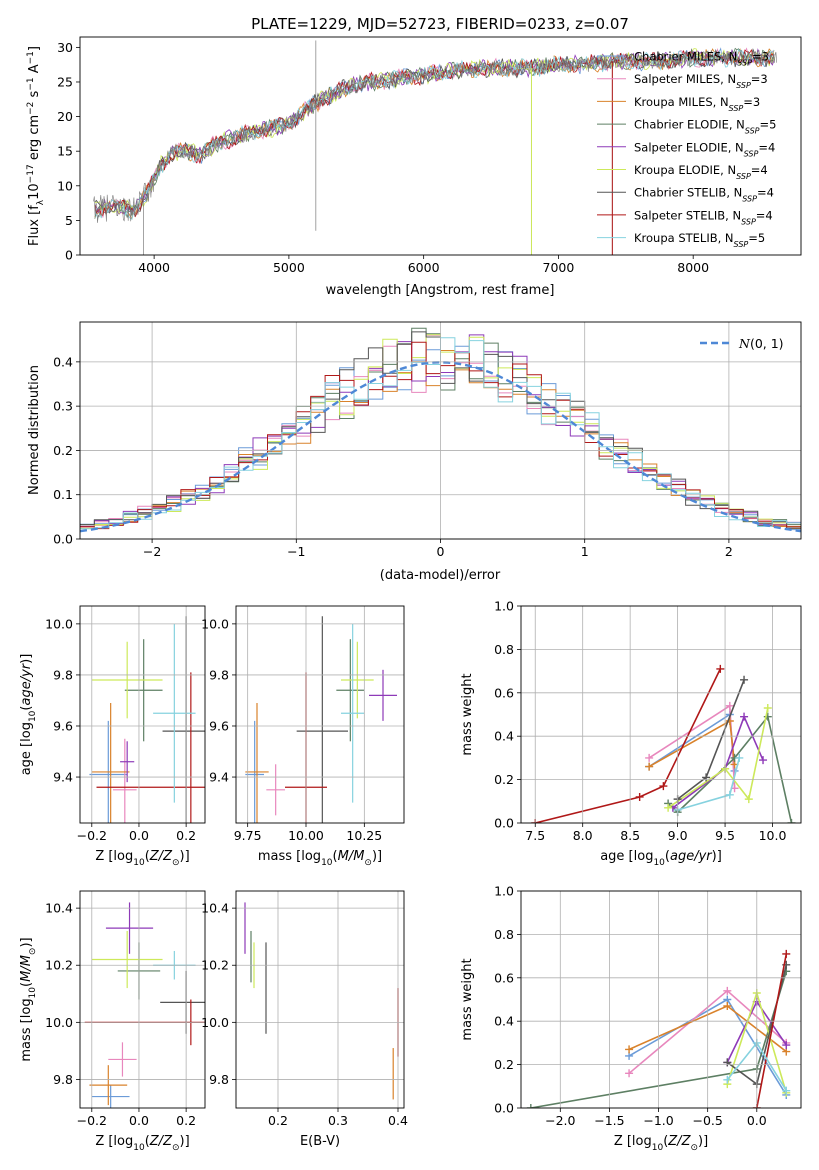 Image resolution: width=819 pixels, height=1170 pixels. What do you see at coordinates (583, 835) in the screenshot?
I see `x-tick-label: 8.0` at bounding box center [583, 835].